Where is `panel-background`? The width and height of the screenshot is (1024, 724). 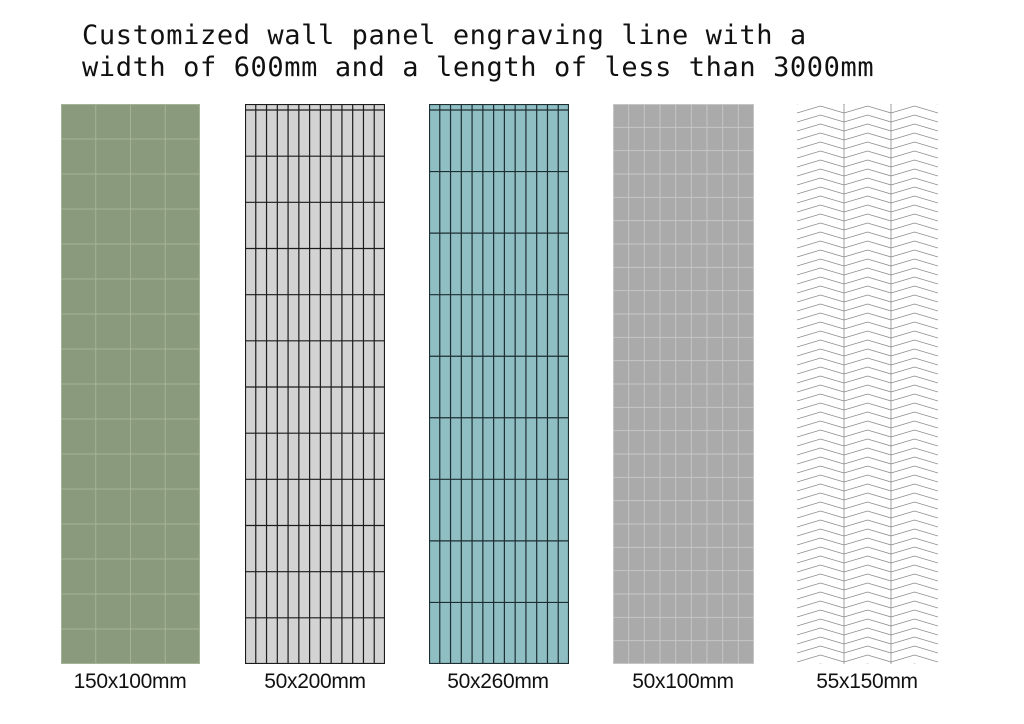
panel-background is located at coordinates (867, 384).